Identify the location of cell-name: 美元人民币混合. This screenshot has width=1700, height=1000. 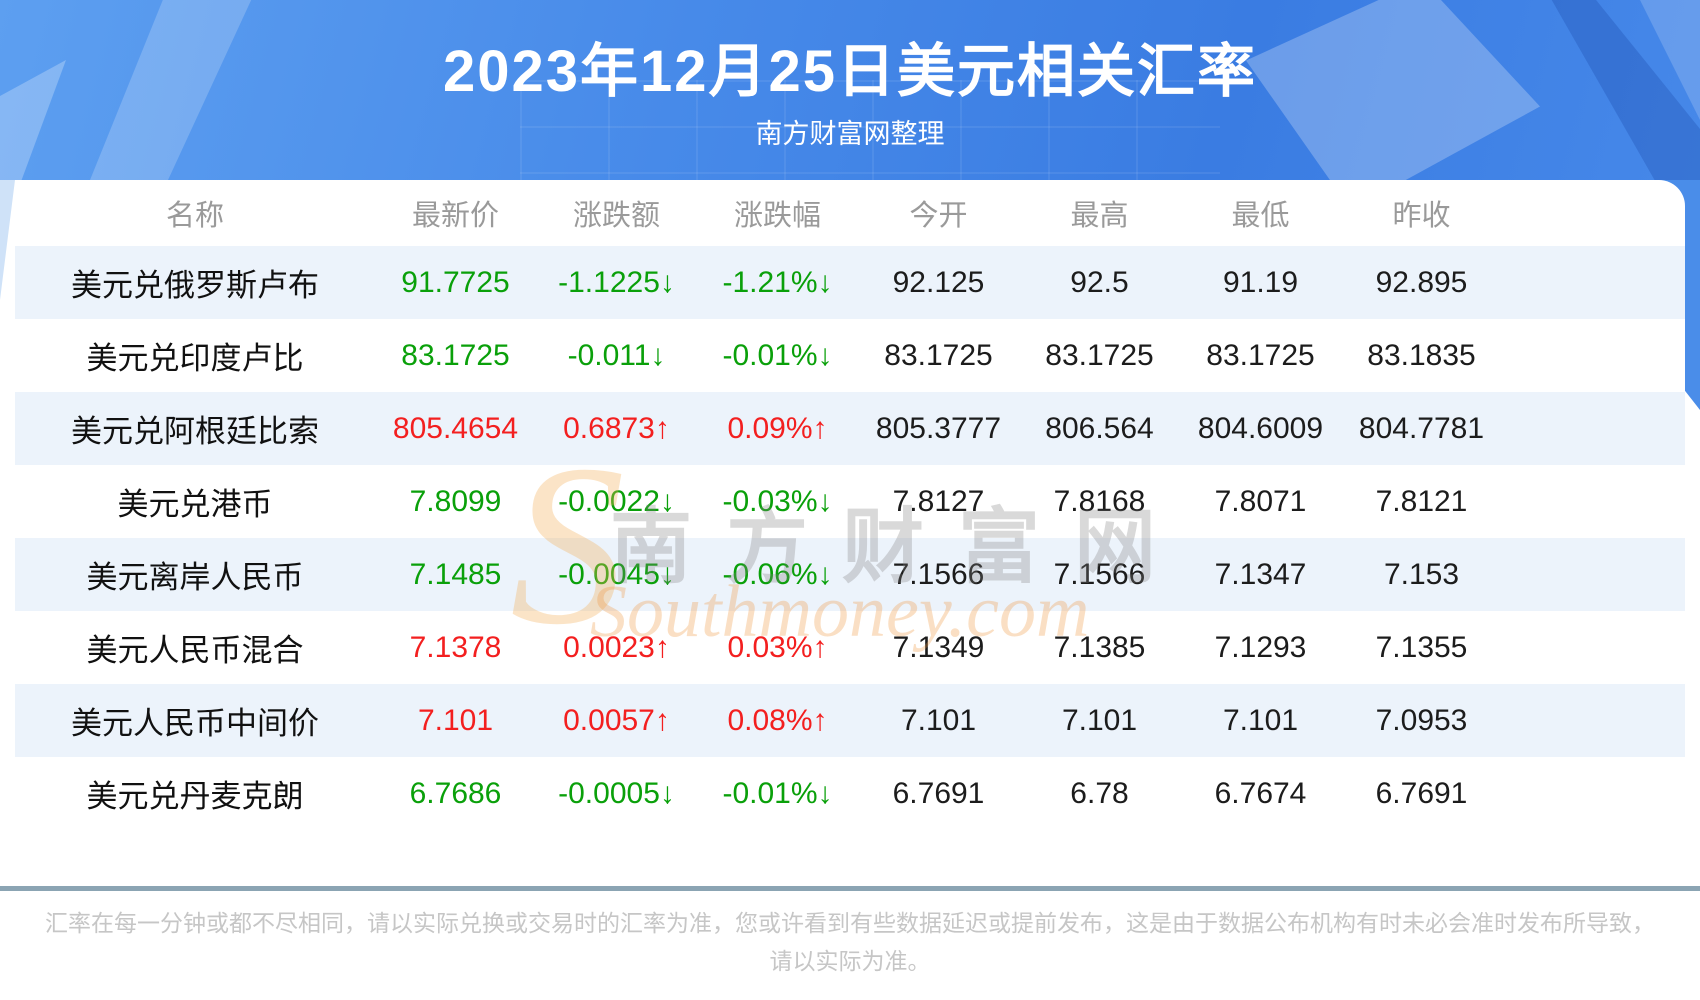
(195, 650).